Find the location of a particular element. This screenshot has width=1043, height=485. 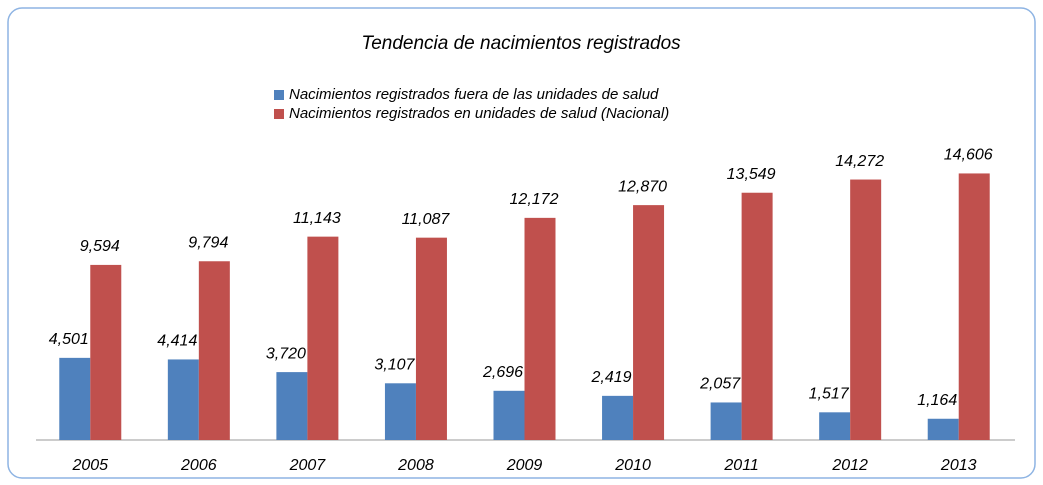

data-label: 12,172 is located at coordinates (534, 199).